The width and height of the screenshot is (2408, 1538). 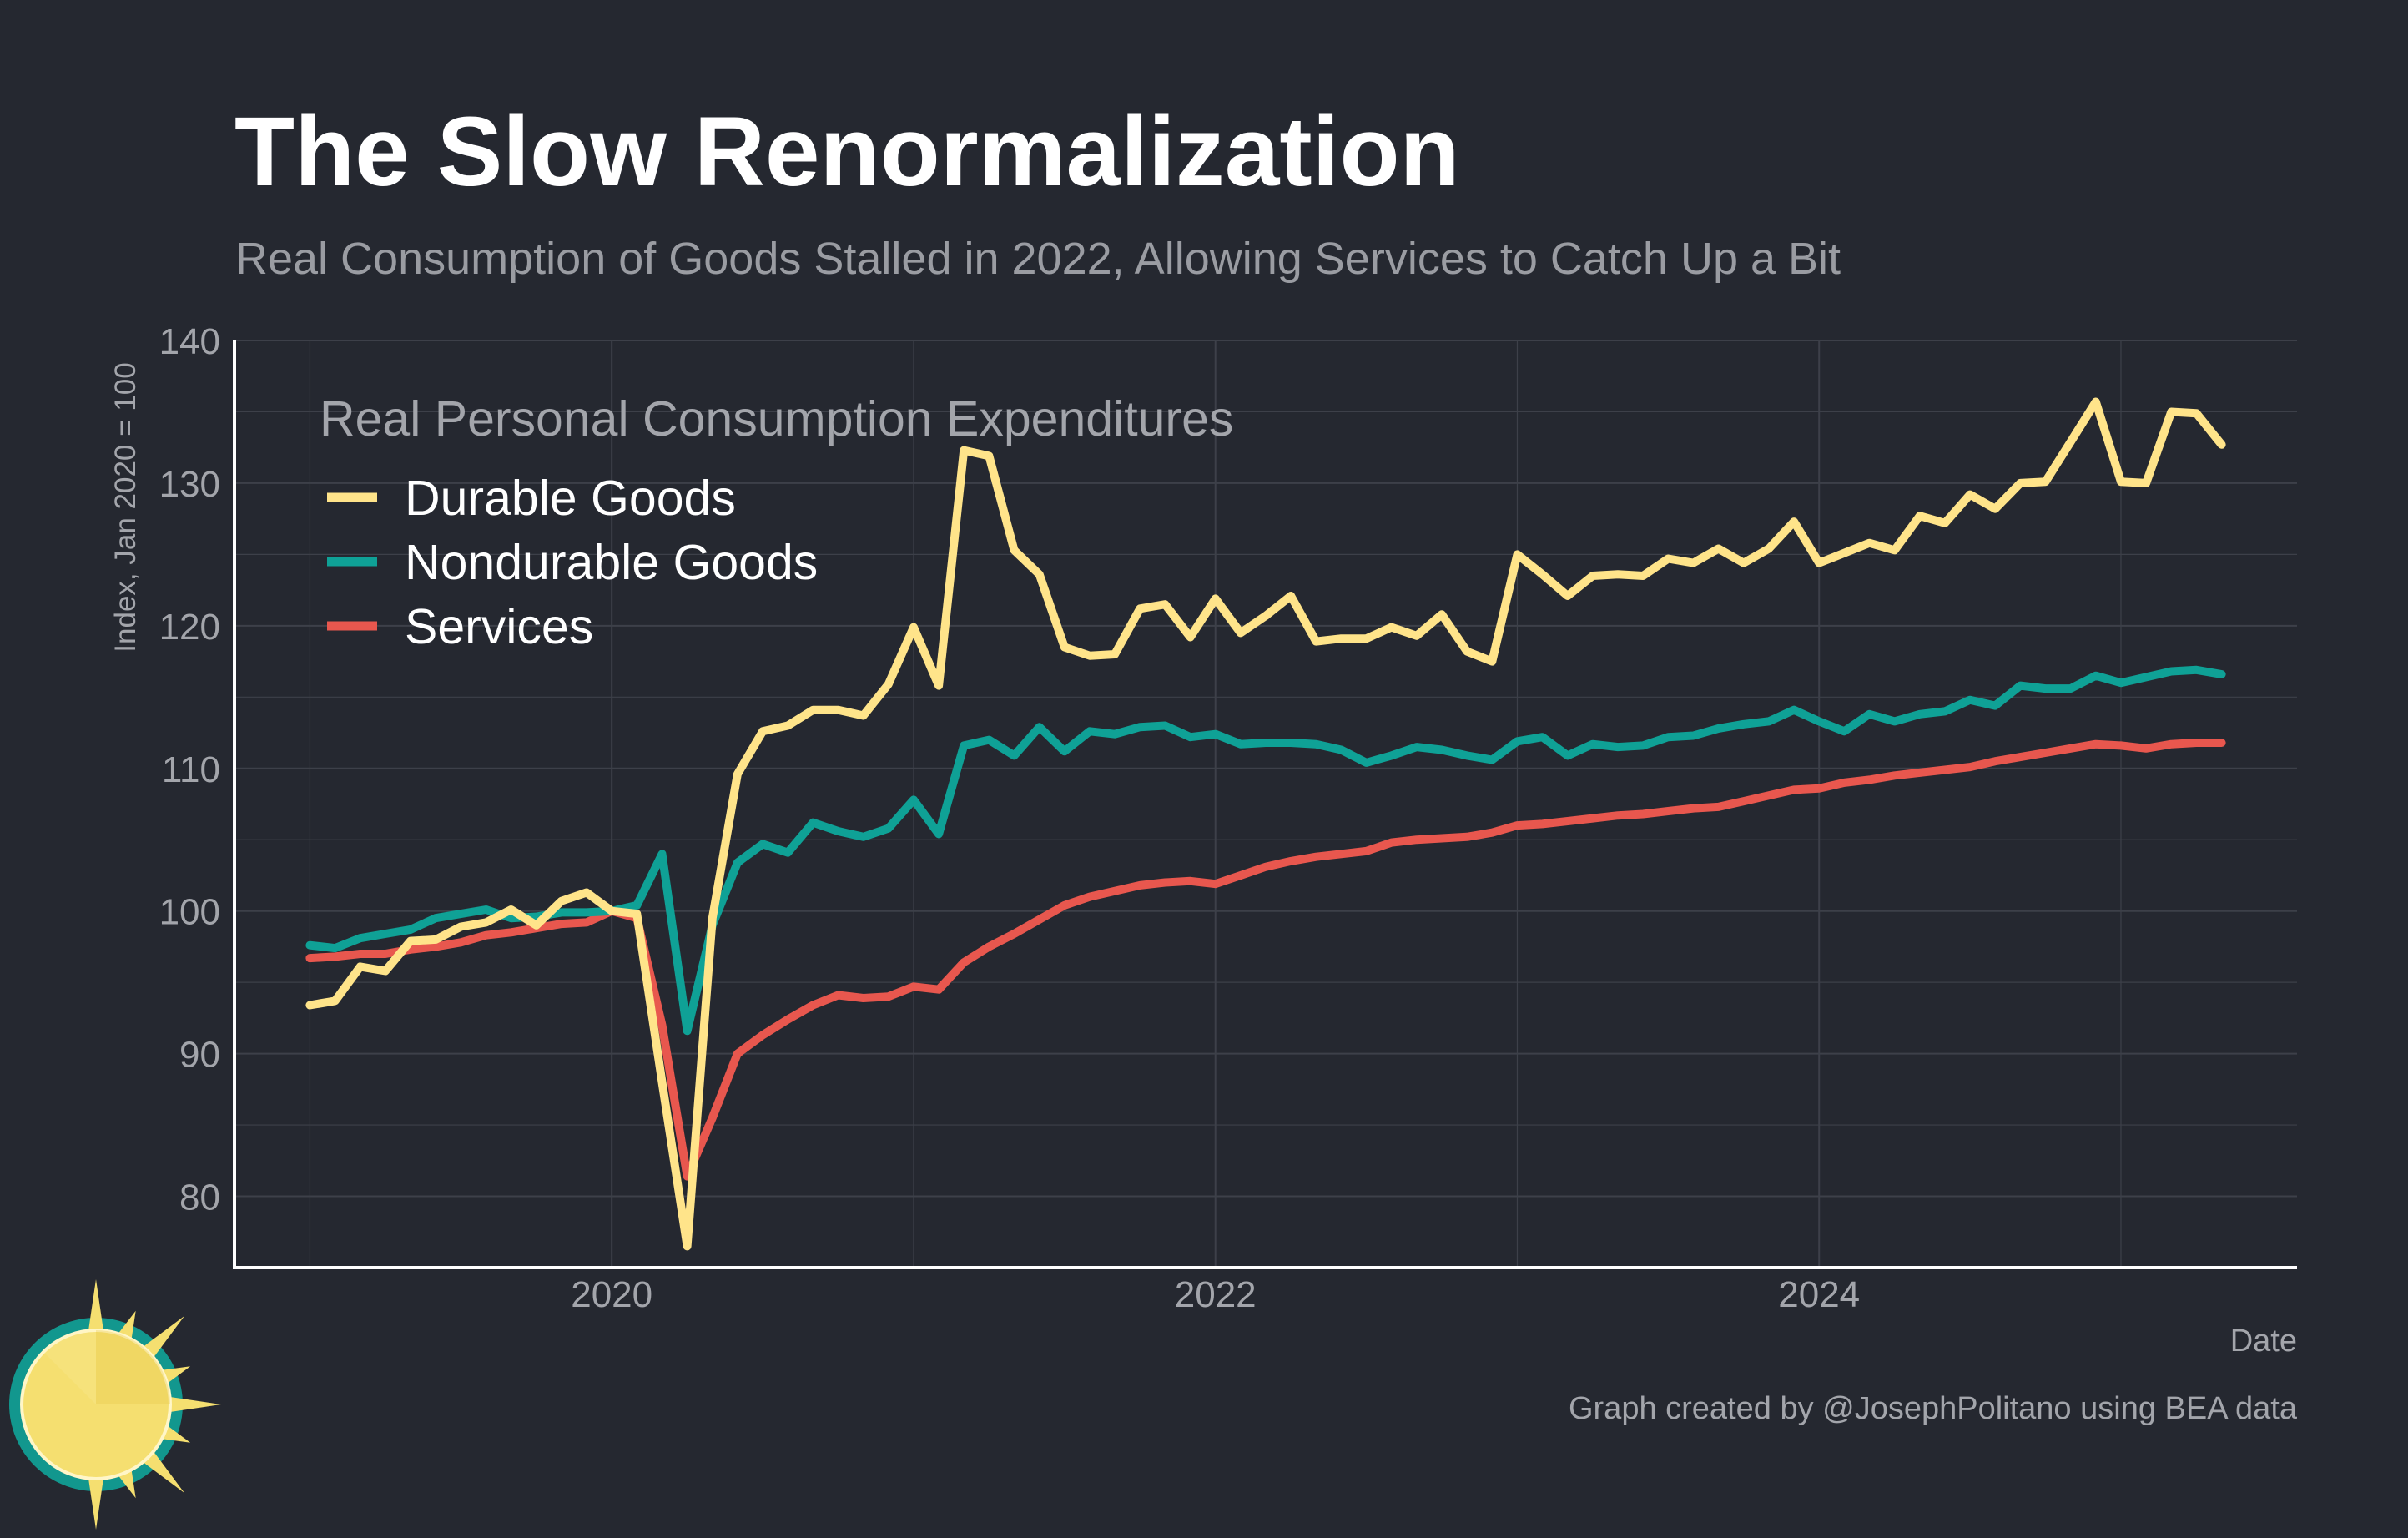 I want to click on y-tick-labels: 80 90 100 110 120 130 140, so click(x=189, y=769).